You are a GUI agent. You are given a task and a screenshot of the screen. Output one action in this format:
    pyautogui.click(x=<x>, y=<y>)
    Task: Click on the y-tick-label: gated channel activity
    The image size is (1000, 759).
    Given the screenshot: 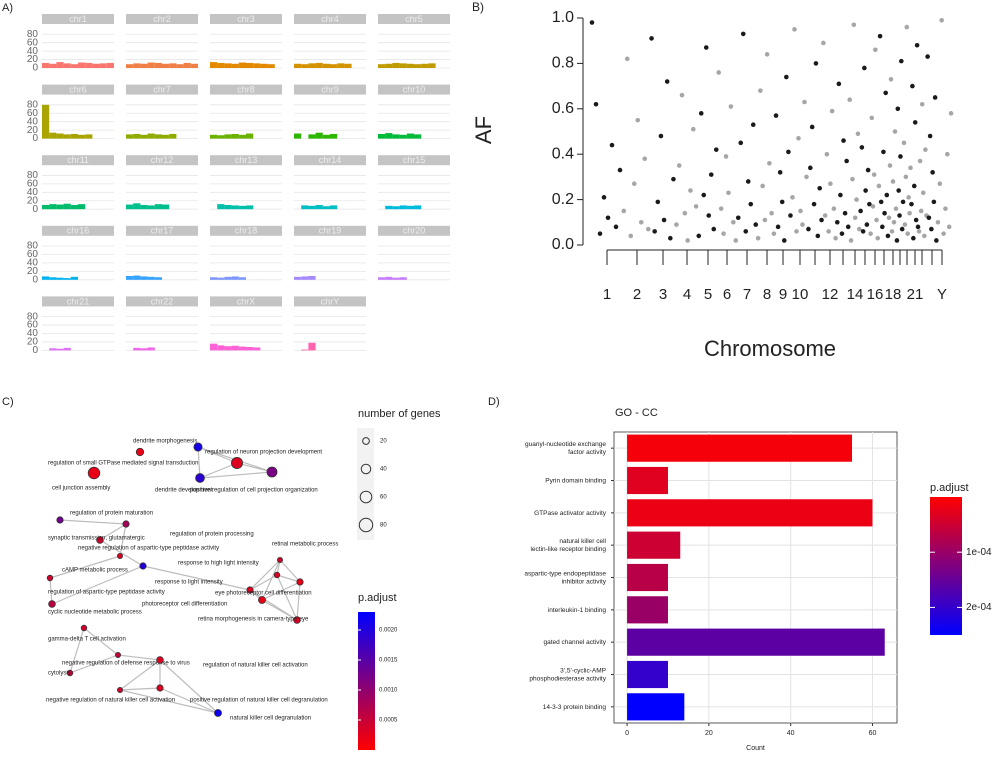 What is the action you would take?
    pyautogui.click(x=574, y=642)
    